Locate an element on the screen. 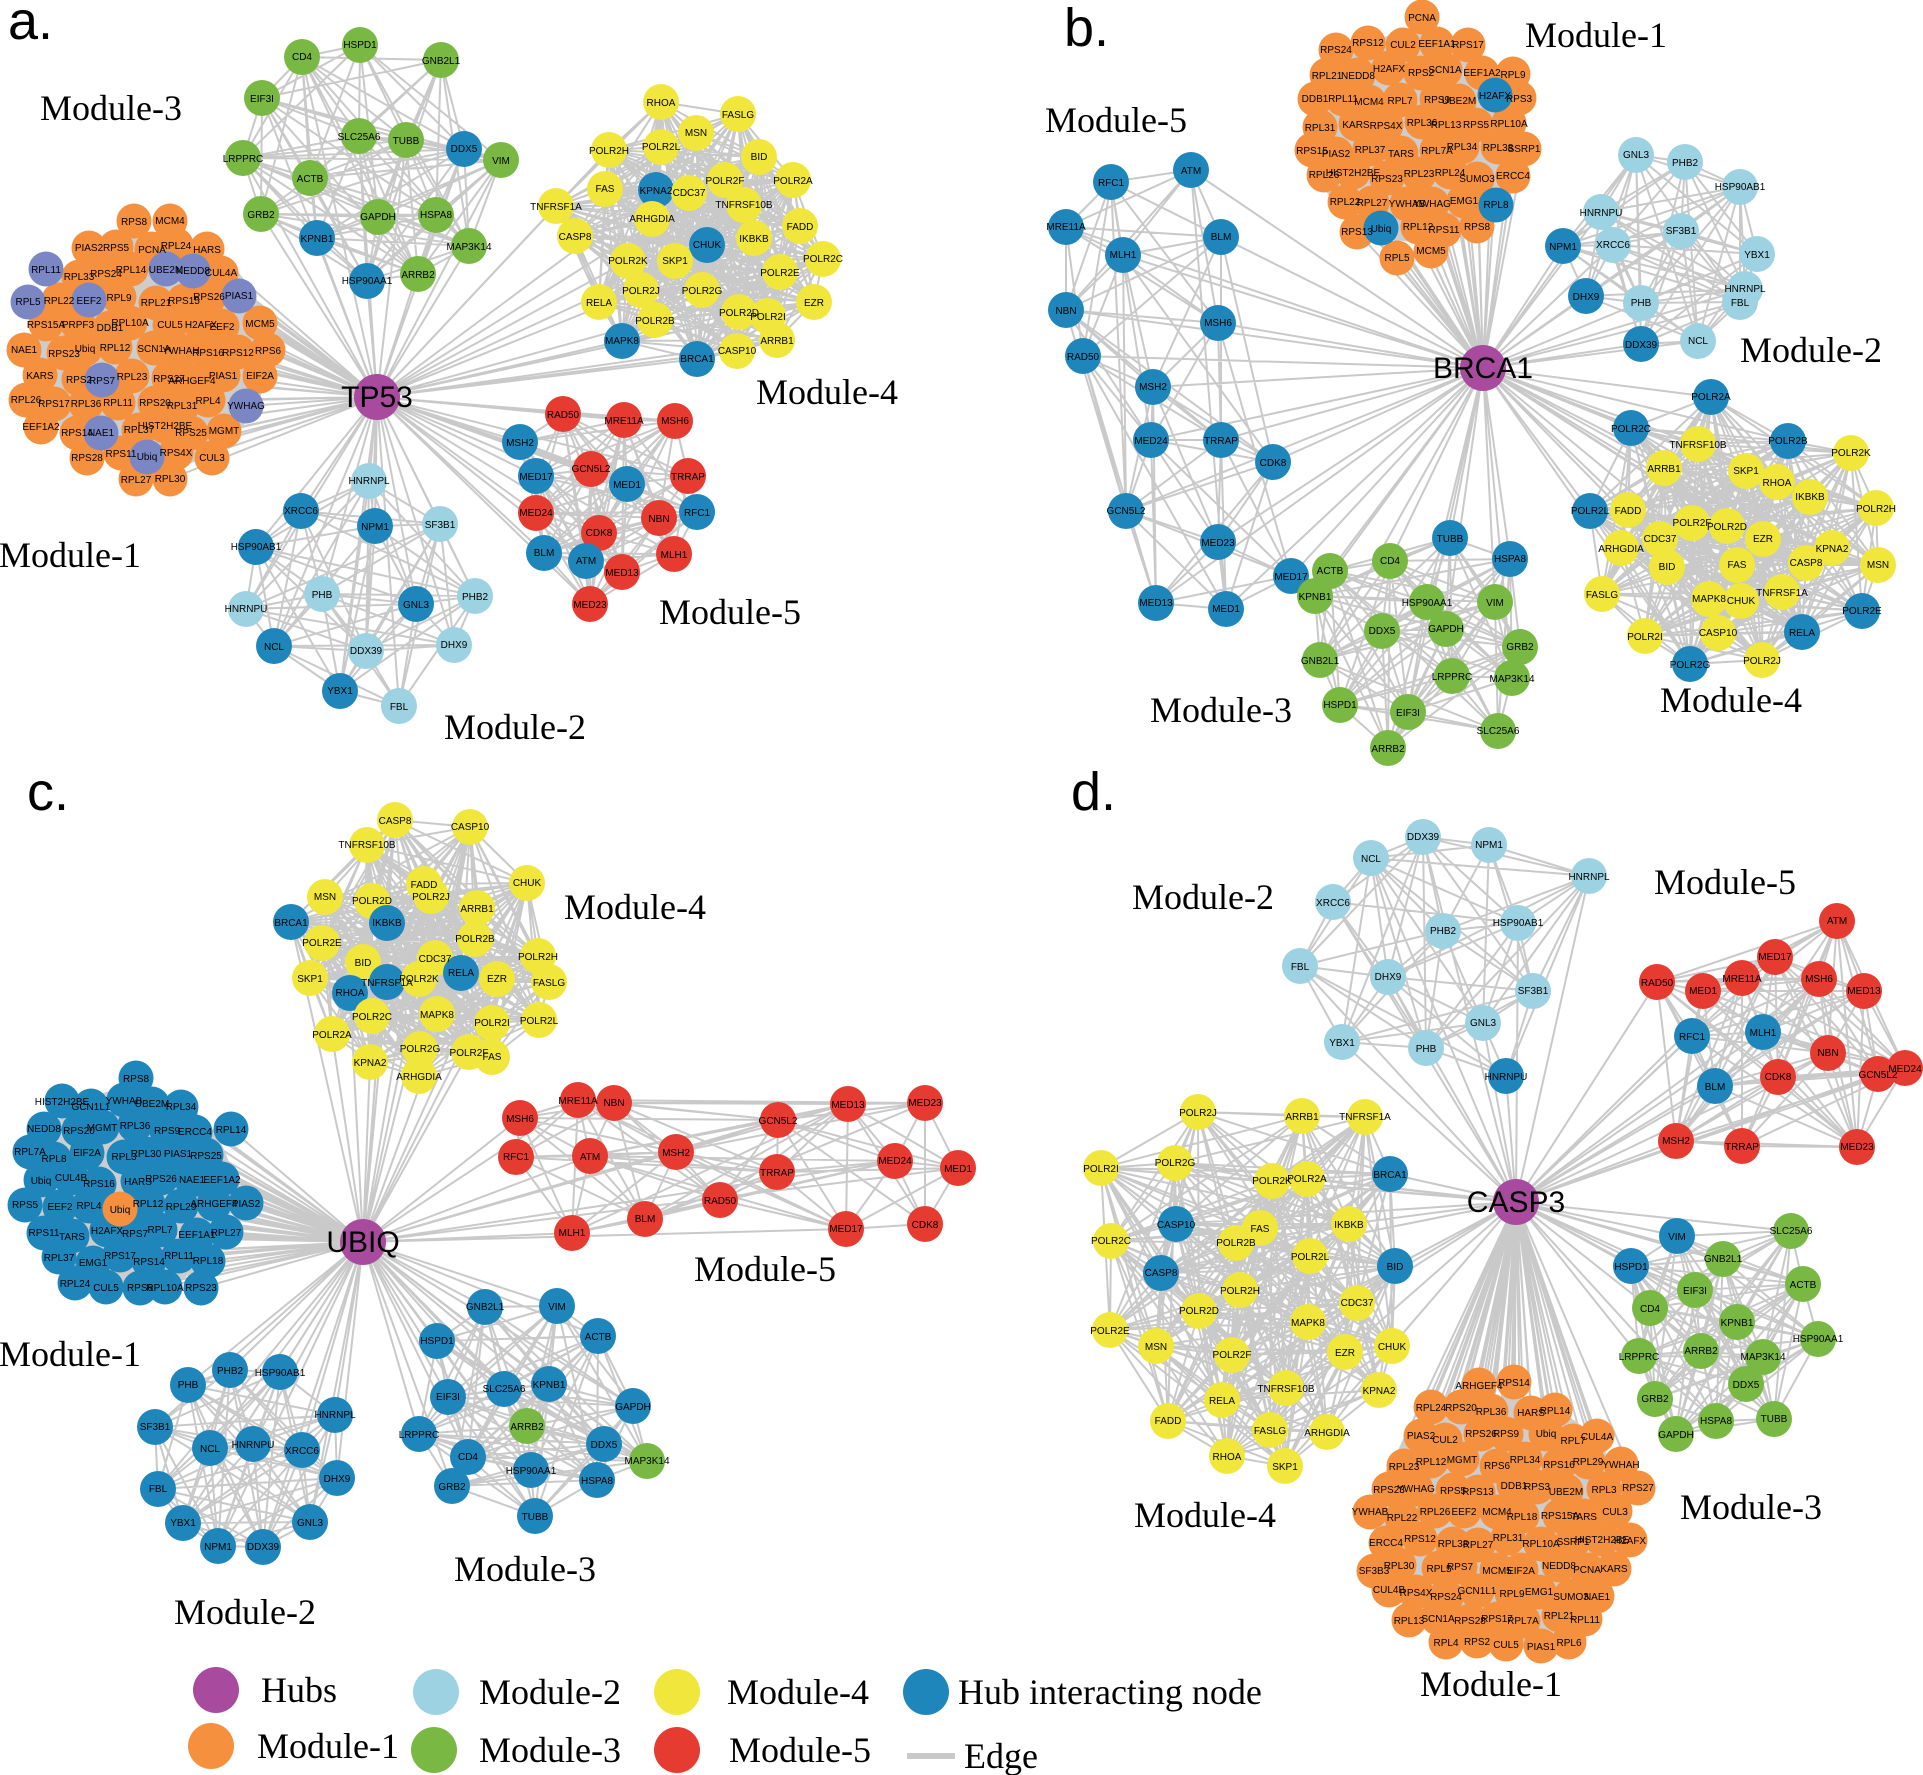  svg-text: GRB2 is located at coordinates (452, 1487).